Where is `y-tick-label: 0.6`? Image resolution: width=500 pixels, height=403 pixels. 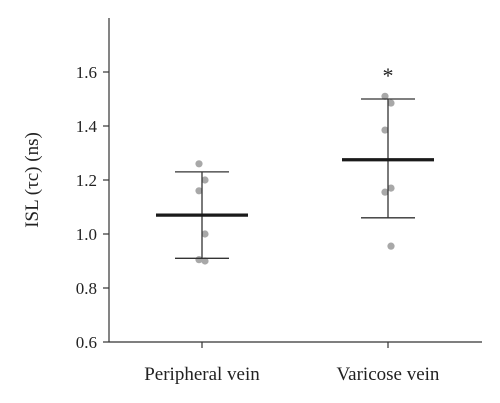 y-tick-label: 0.6 is located at coordinates (86, 342).